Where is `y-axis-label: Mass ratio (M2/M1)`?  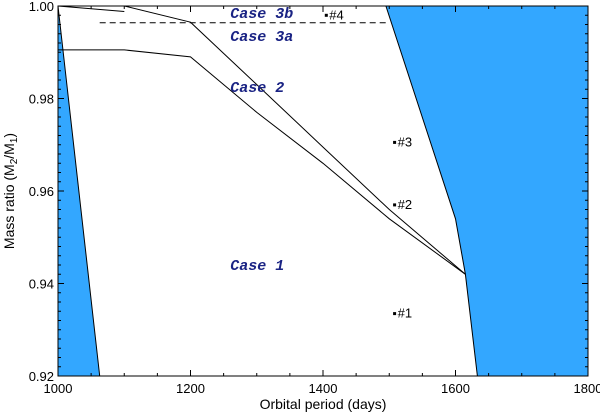 y-axis-label: Mass ratio (M2/M1) is located at coordinates (10, 191).